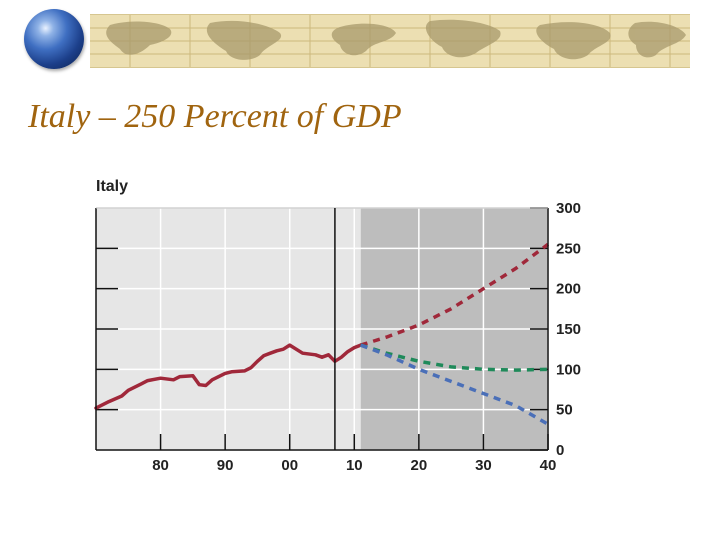 The width and height of the screenshot is (720, 540). What do you see at coordinates (548, 465) in the screenshot?
I see `x-tick-label: 40` at bounding box center [548, 465].